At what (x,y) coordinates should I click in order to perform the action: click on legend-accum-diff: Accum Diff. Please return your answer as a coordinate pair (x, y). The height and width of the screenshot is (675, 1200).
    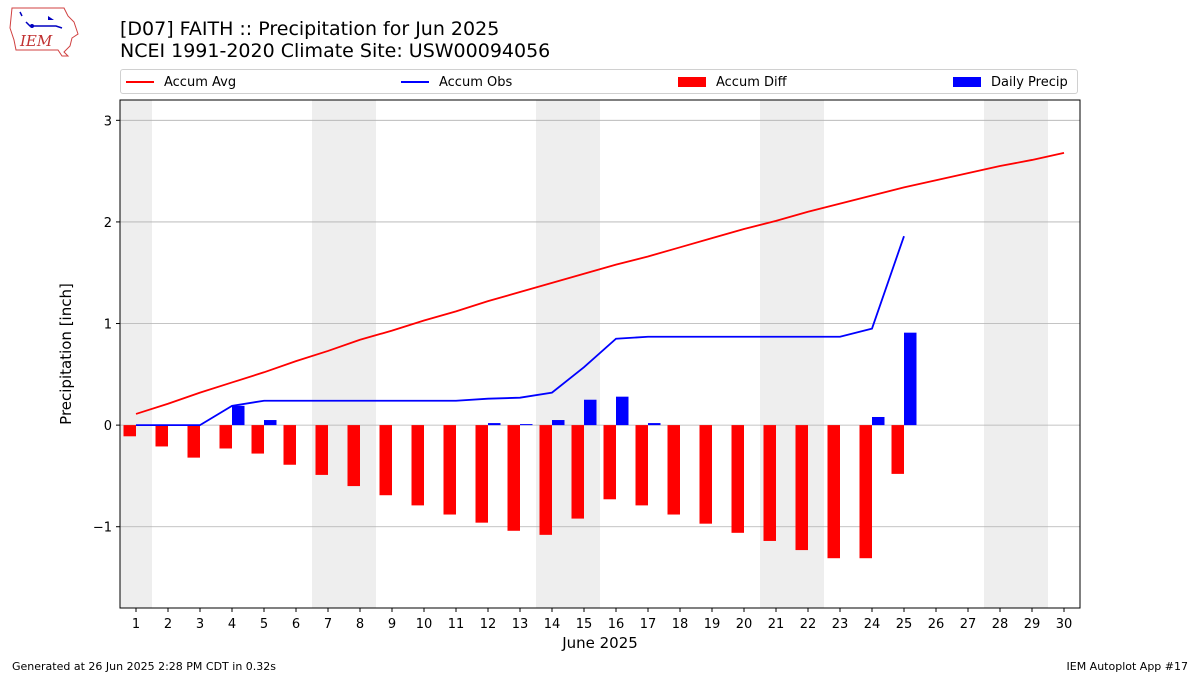
    Looking at the image, I should click on (732, 82).